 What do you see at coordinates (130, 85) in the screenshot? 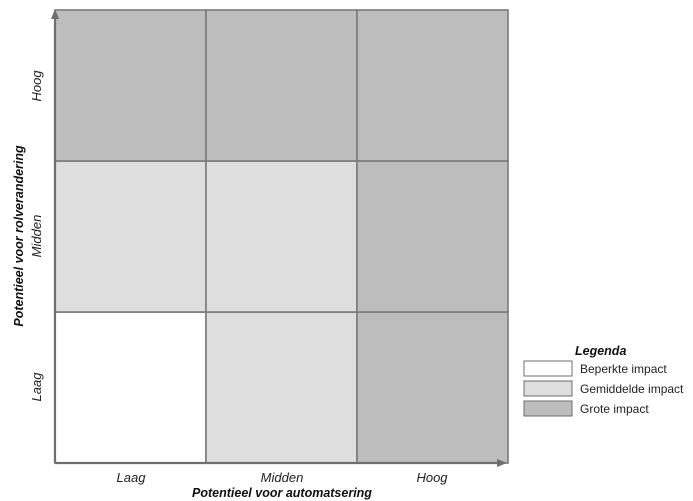
I see `matrix-cell-hoog-laag` at bounding box center [130, 85].